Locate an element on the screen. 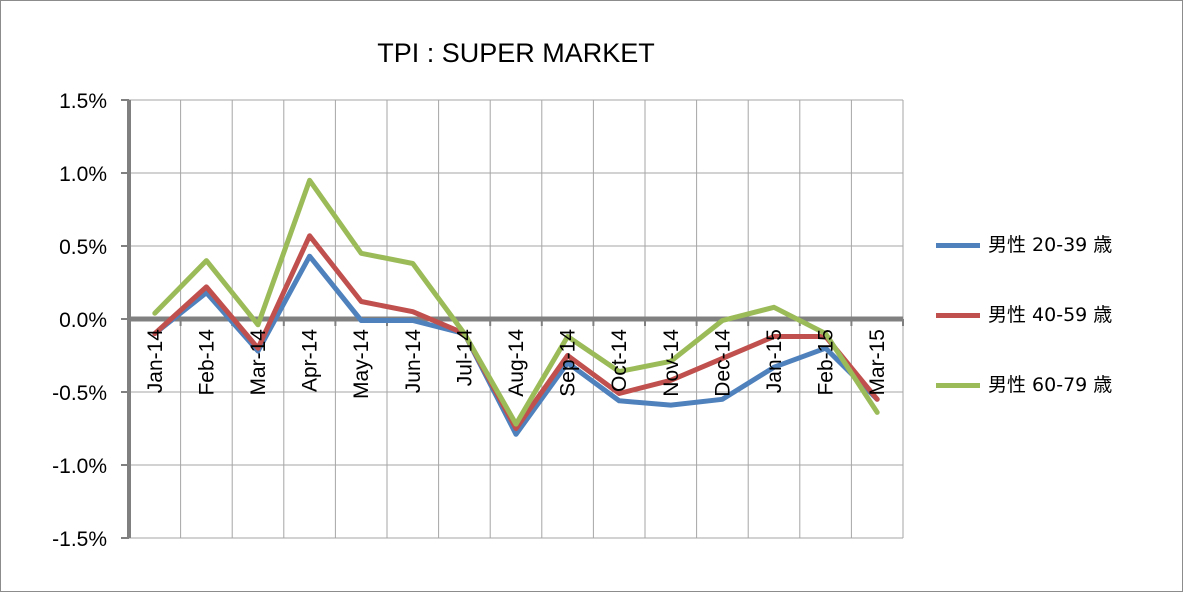 Image resolution: width=1183 pixels, height=592 pixels. x-tick-label: Apr-14 is located at coordinates (310, 360).